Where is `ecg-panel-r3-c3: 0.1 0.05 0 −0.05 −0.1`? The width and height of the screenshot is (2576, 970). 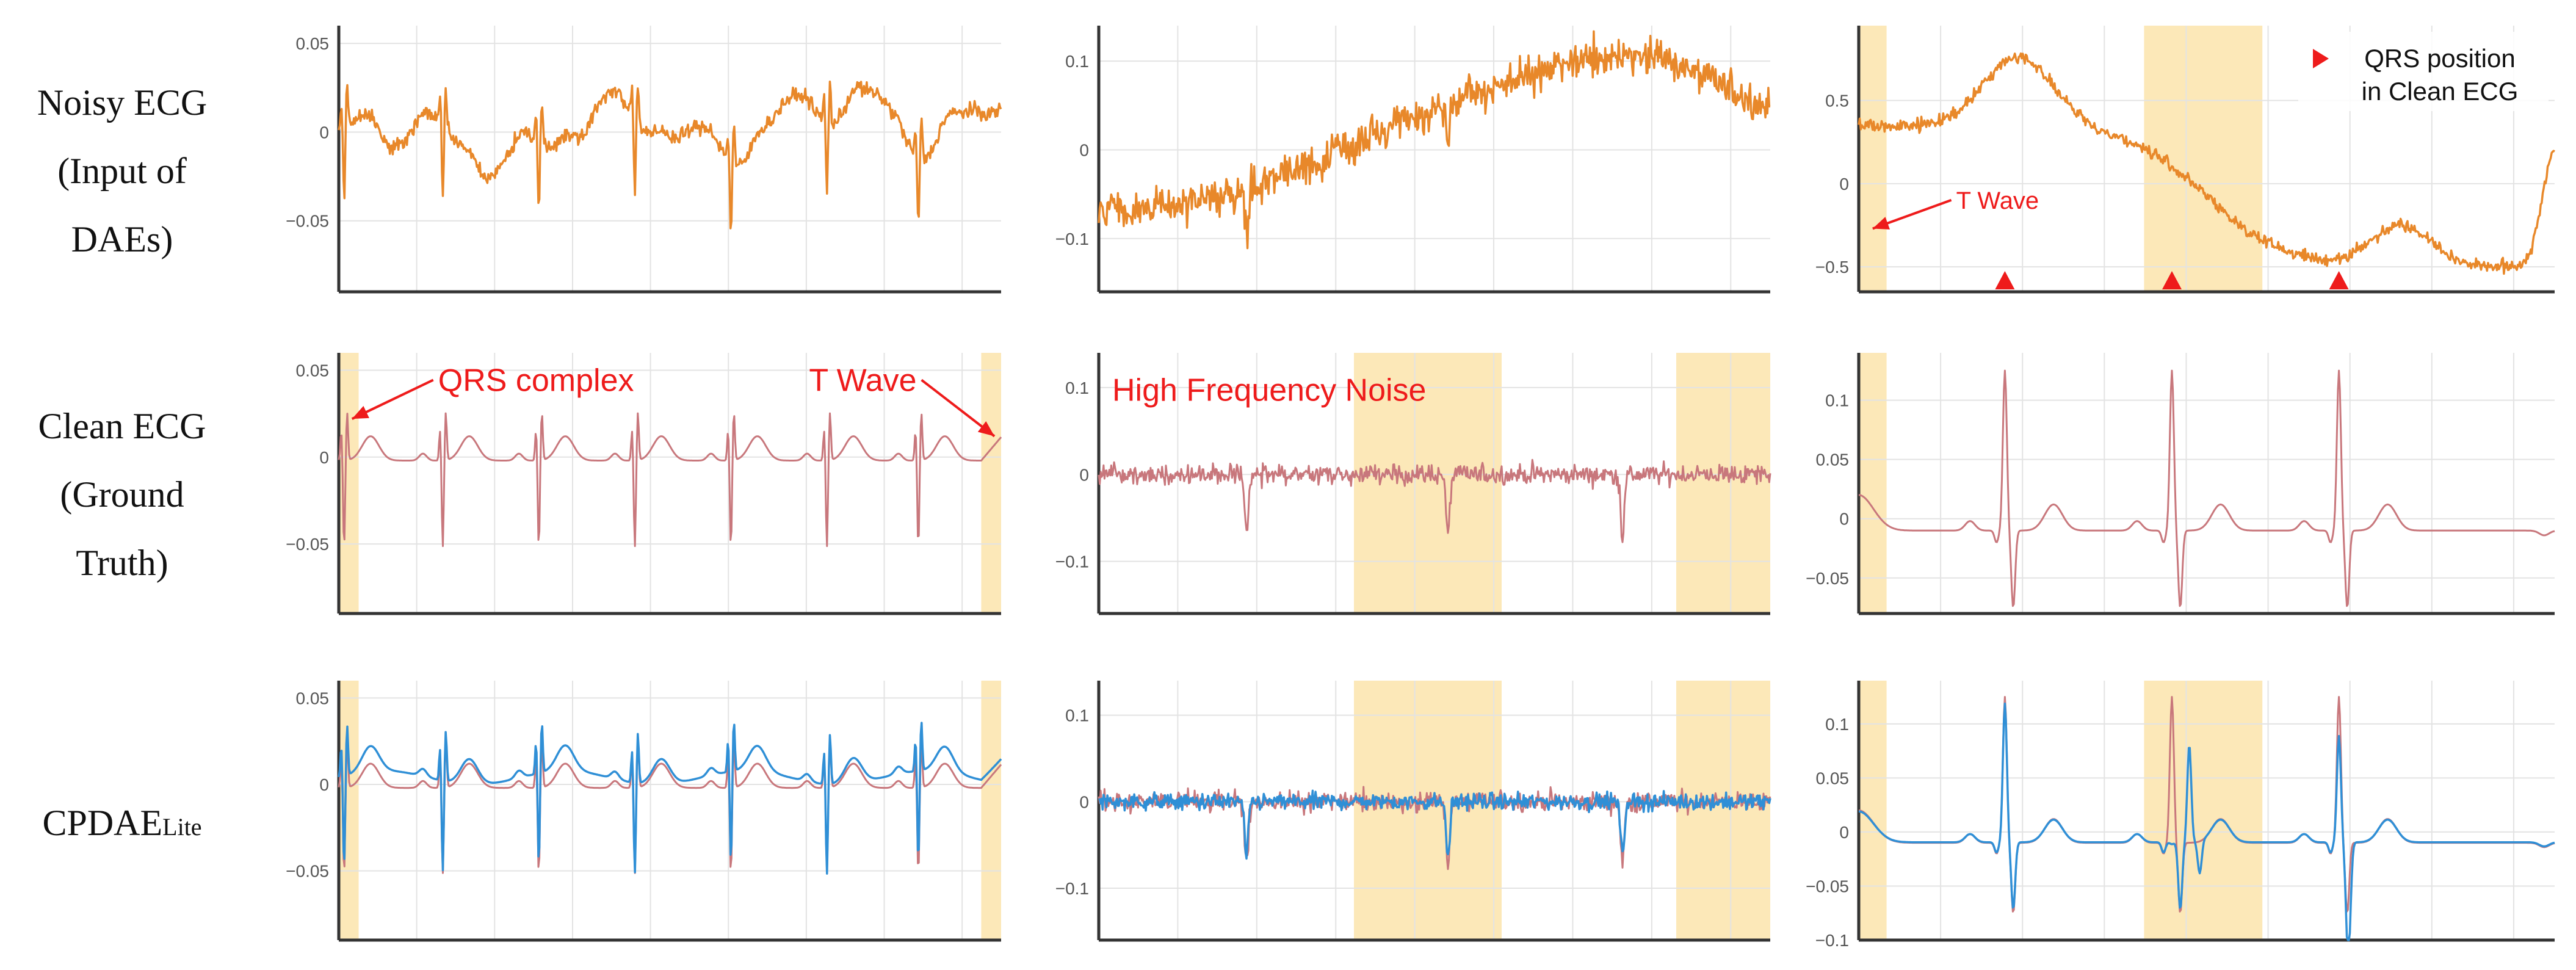
ecg-panel-r3-c3: 0.1 0.05 0 −0.05 −0.1 is located at coordinates (2180, 815).